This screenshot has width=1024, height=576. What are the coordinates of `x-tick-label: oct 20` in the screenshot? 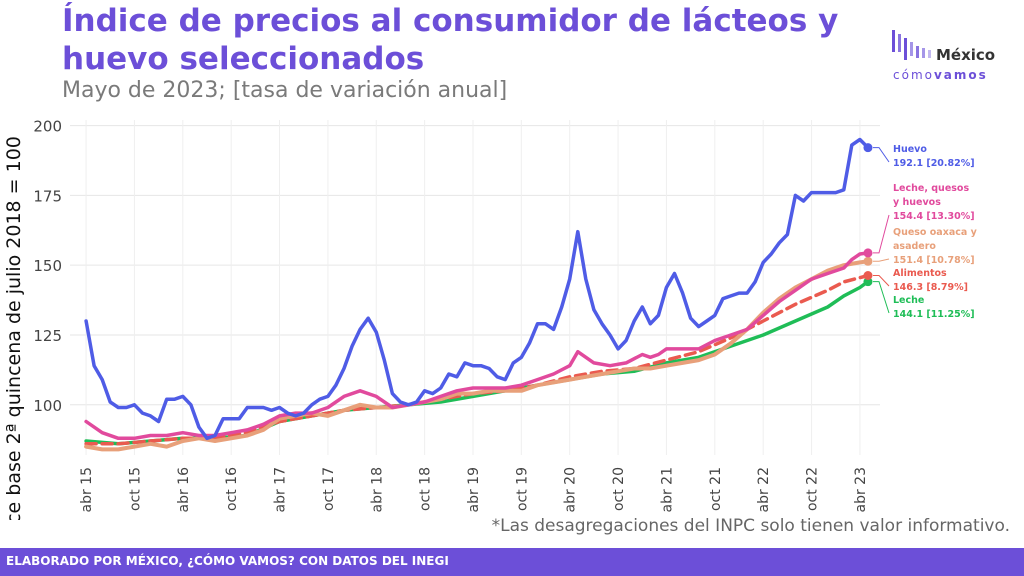 It's located at (619, 489).